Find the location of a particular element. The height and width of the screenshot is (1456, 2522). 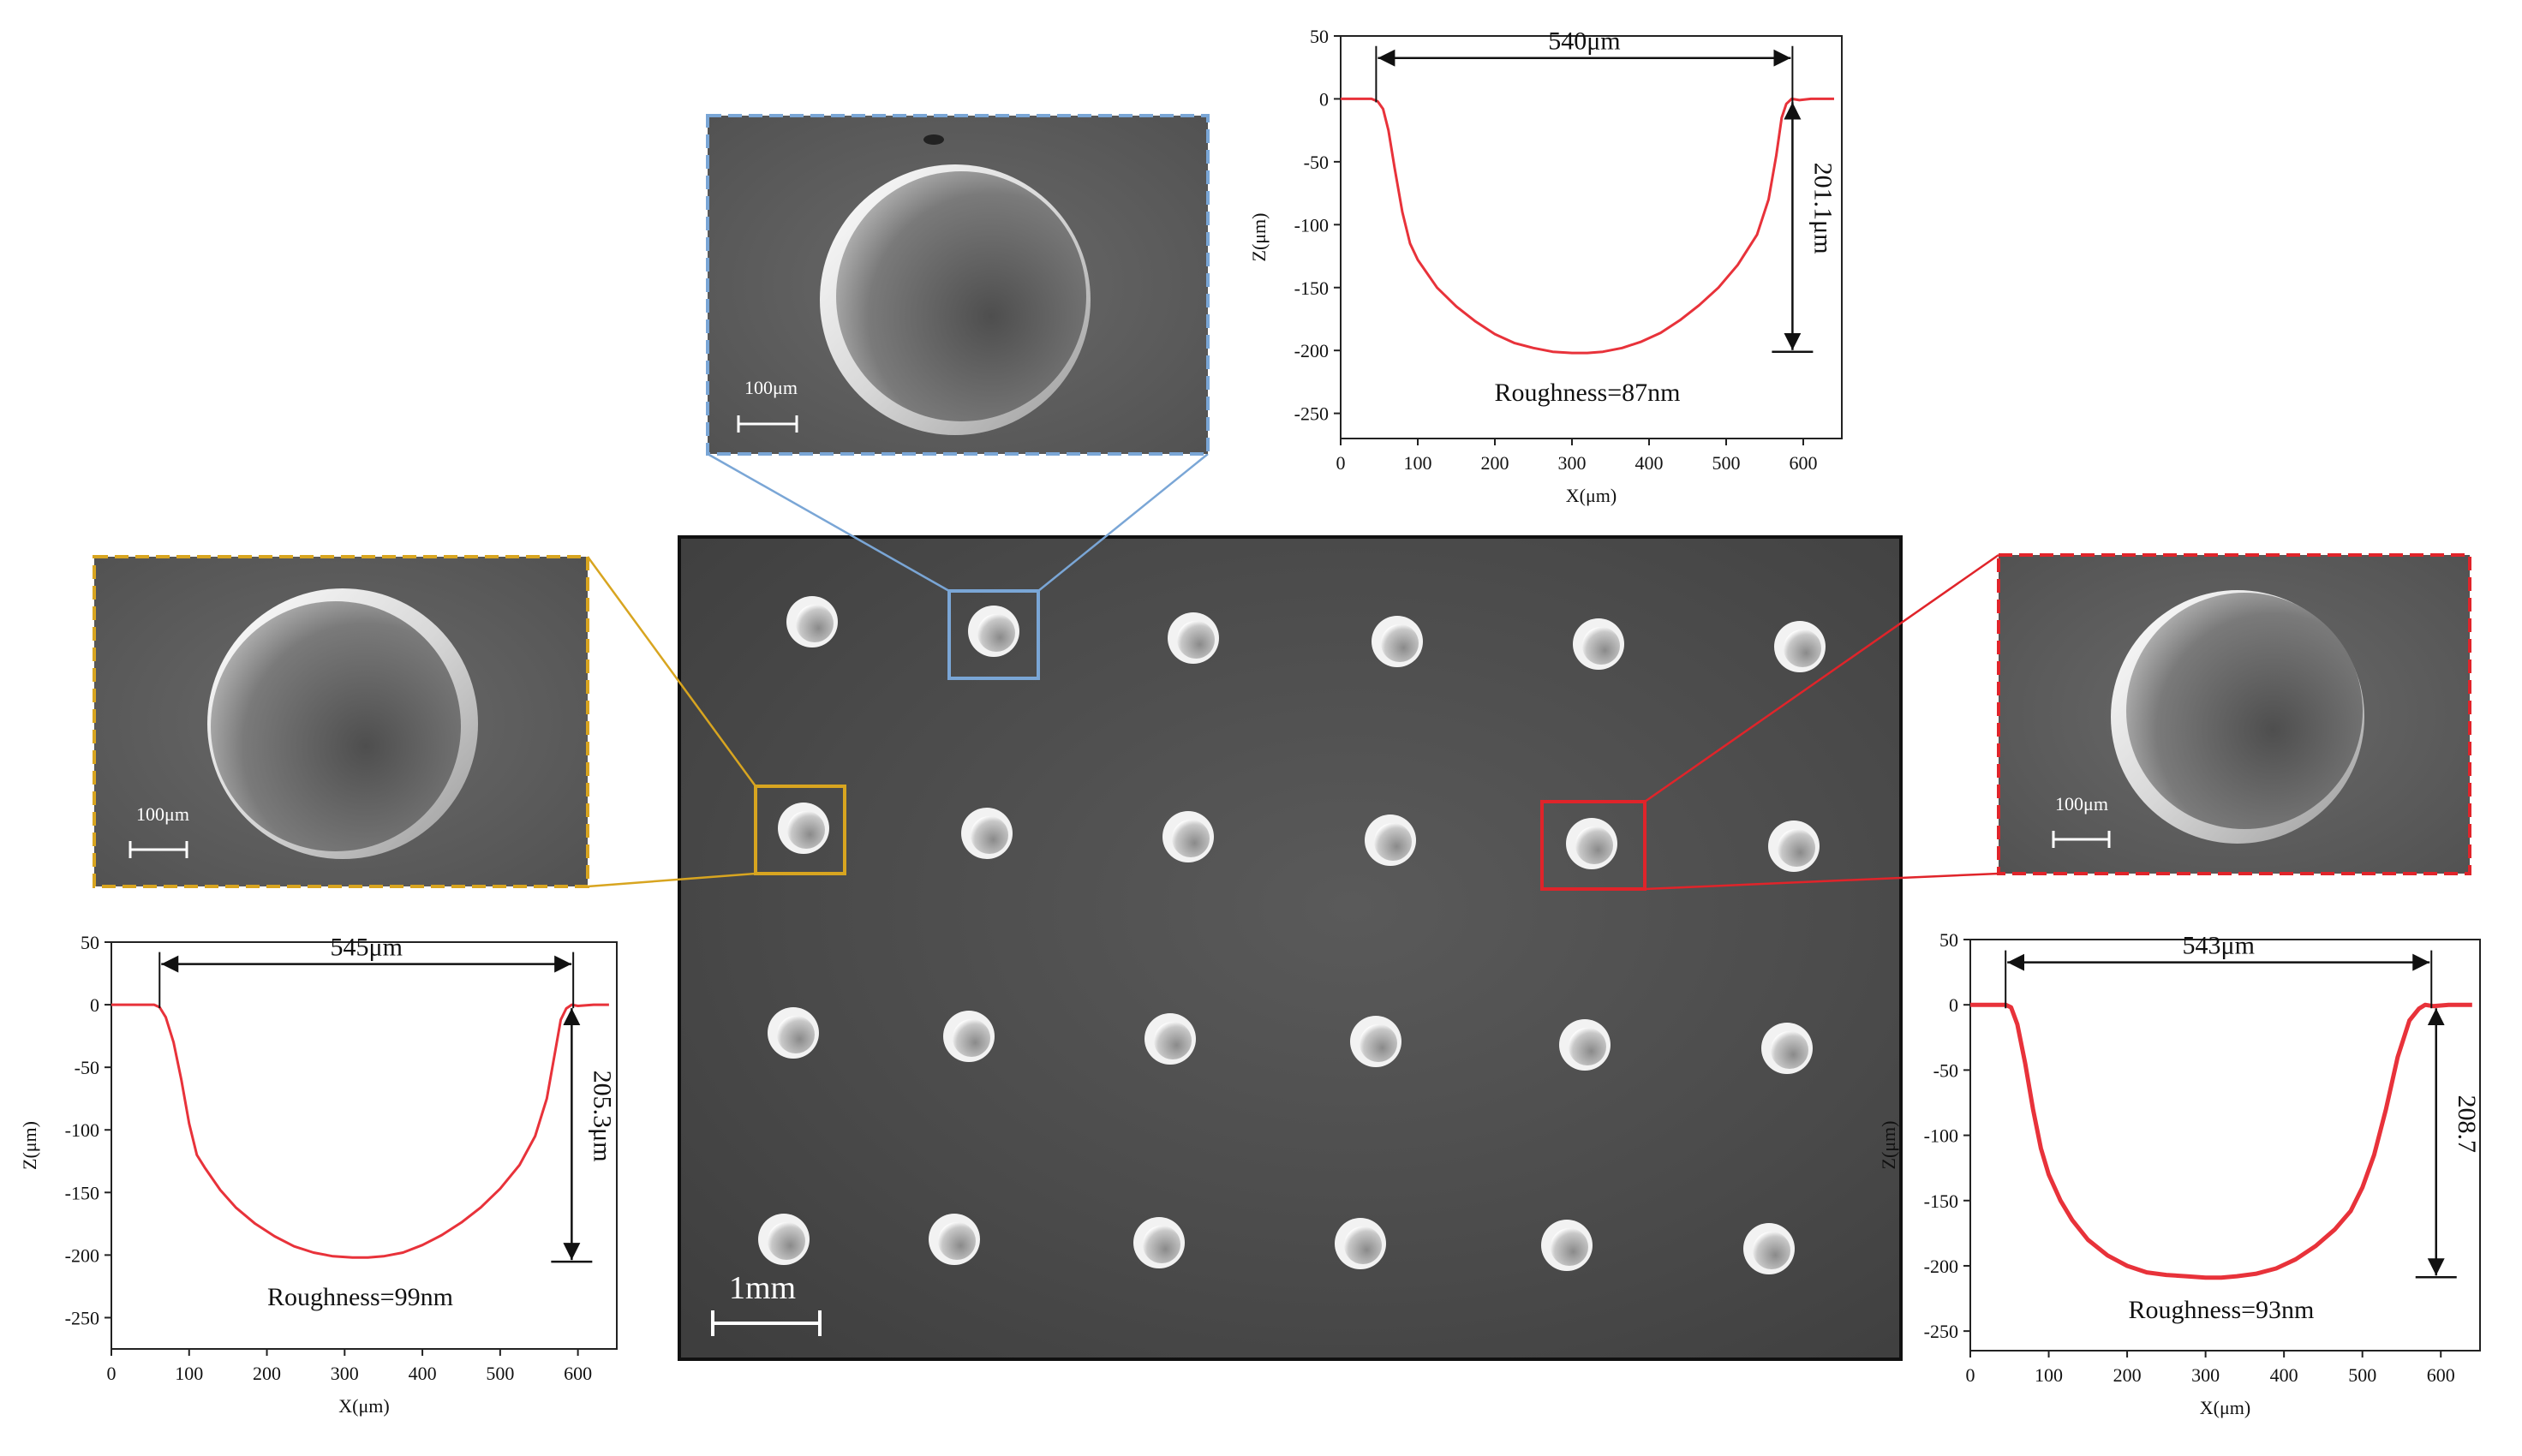

width-label: 545μm is located at coordinates (367, 948).